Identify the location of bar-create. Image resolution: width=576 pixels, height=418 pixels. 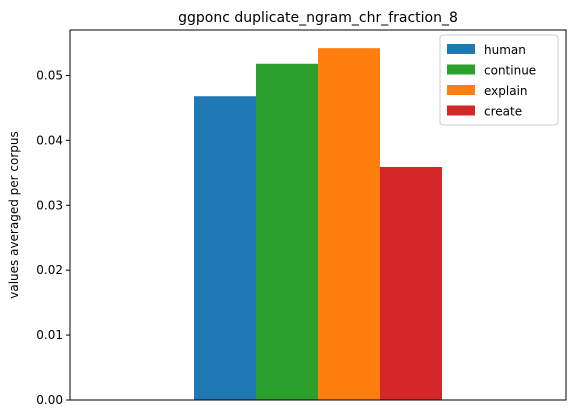
(411, 283).